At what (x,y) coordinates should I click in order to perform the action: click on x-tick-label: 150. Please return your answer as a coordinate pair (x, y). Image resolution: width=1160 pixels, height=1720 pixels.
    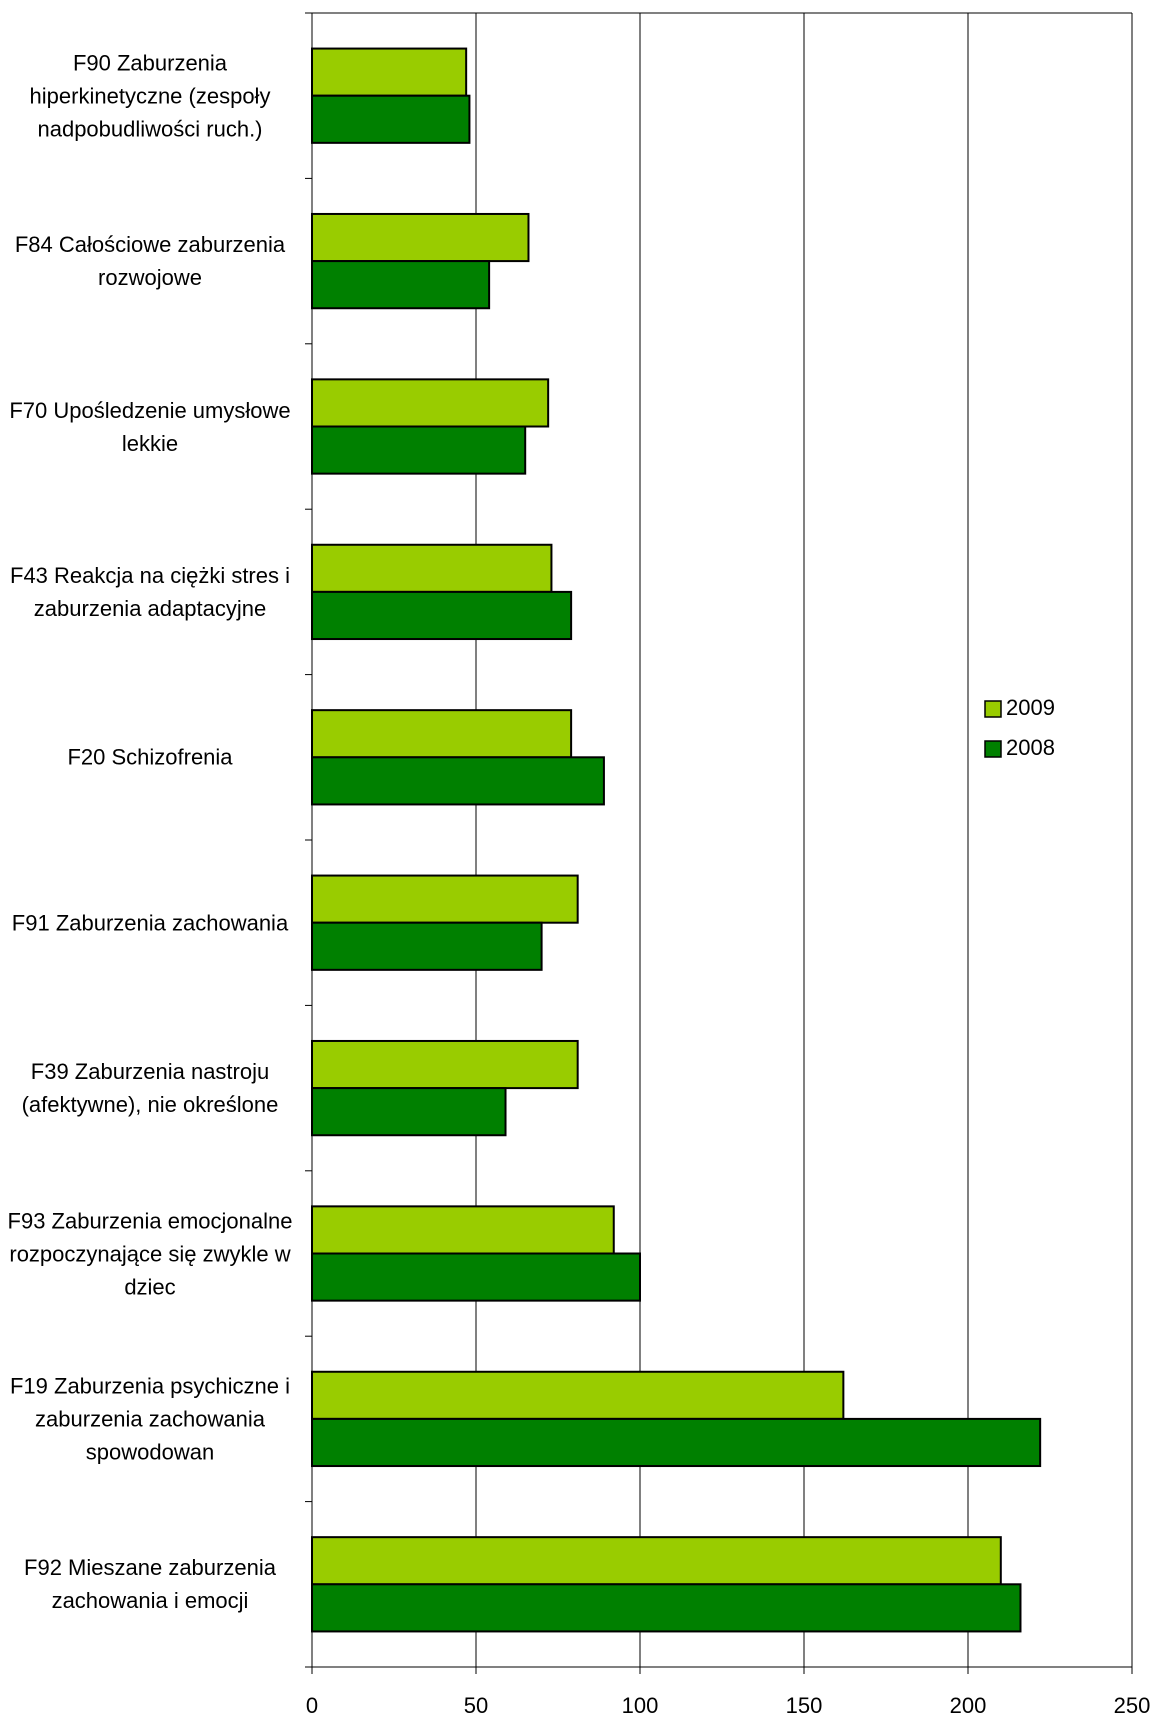
    Looking at the image, I should click on (804, 1705).